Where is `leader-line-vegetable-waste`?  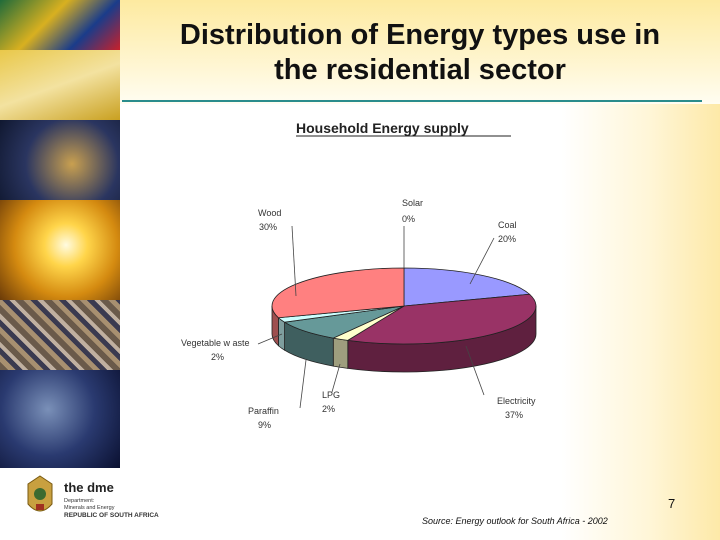 leader-line-vegetable-waste is located at coordinates (270, 339).